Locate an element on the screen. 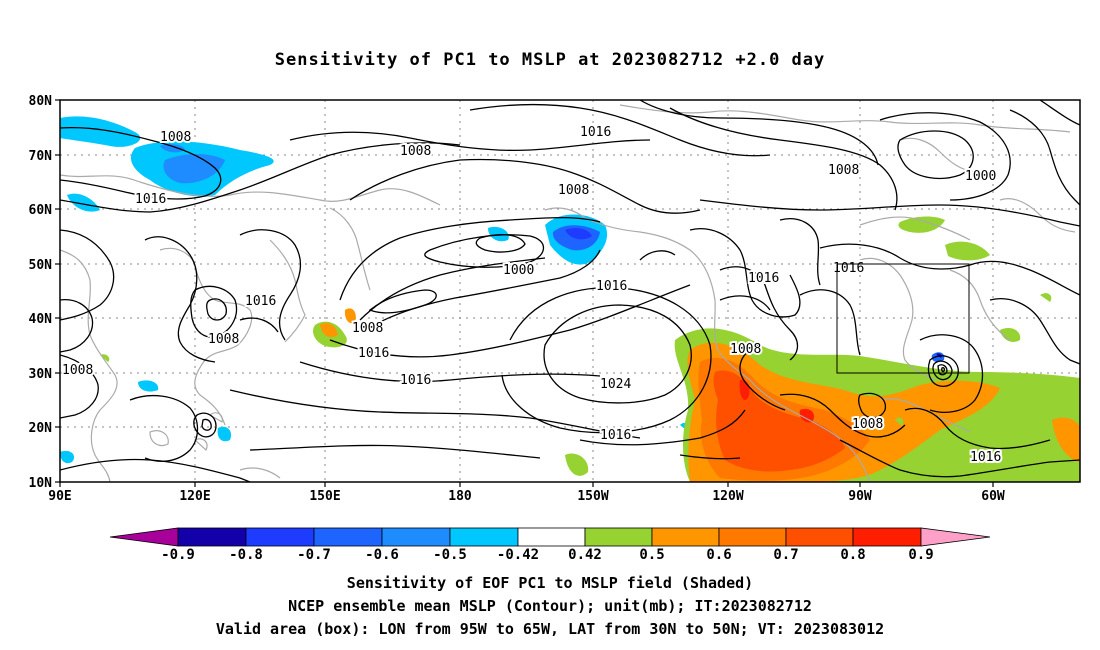 This screenshot has height=650, width=1100. lat-label: 40N is located at coordinates (41, 319).